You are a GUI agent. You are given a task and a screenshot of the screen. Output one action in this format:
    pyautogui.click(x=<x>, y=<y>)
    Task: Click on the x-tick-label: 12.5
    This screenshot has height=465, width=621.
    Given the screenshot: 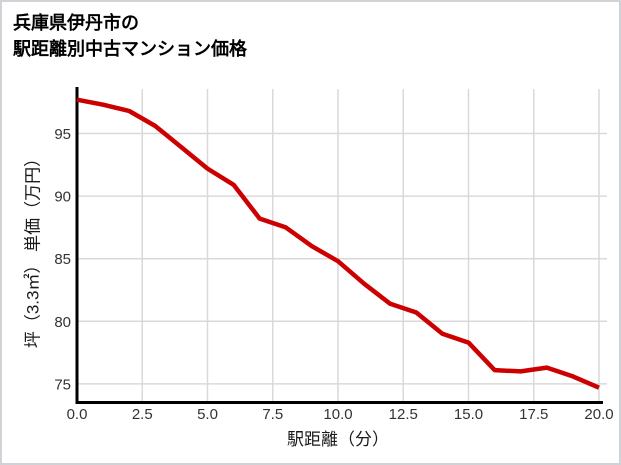 What is the action you would take?
    pyautogui.click(x=403, y=414)
    